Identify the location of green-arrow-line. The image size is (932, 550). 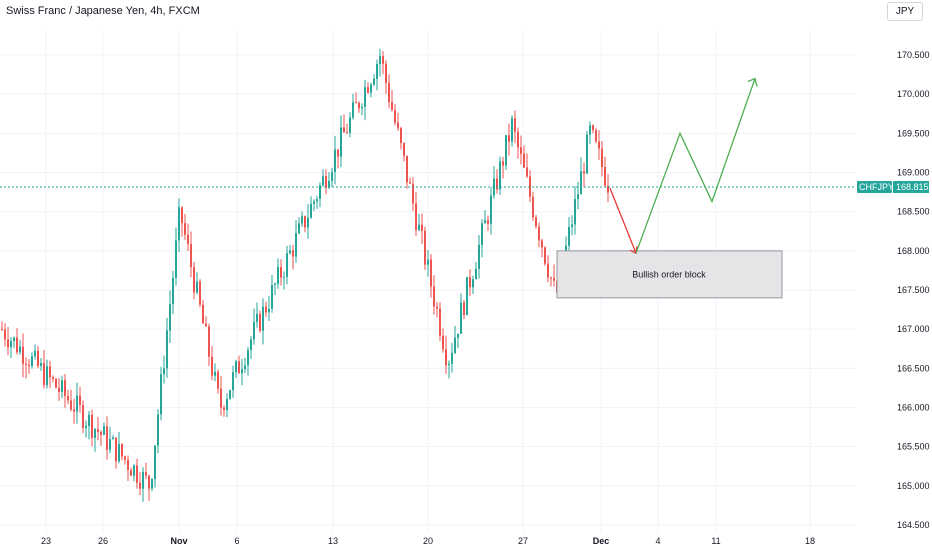
(695, 166).